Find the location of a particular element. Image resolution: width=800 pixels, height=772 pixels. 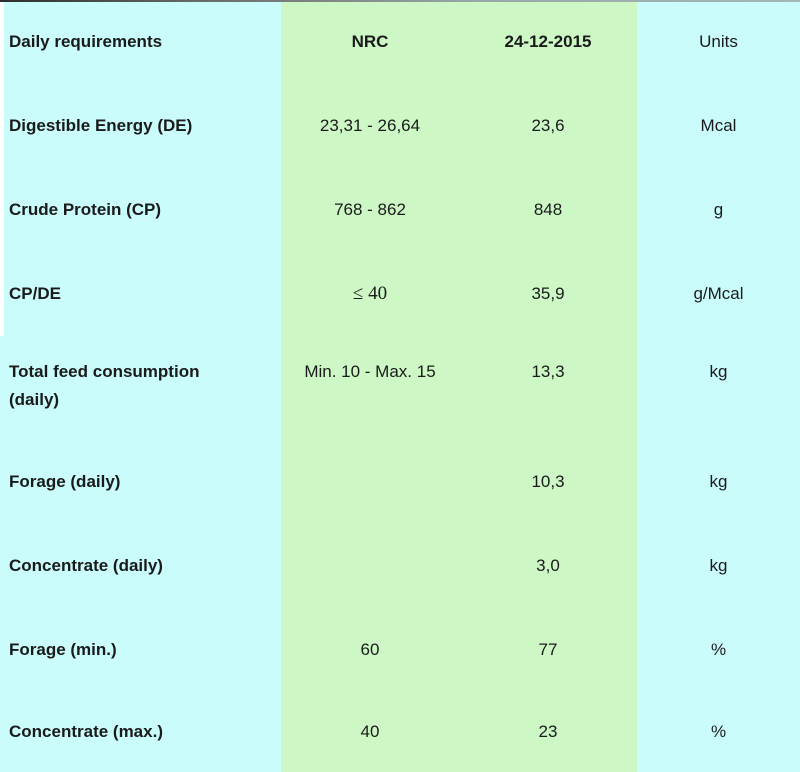

nrc-value: 60 is located at coordinates (370, 649).